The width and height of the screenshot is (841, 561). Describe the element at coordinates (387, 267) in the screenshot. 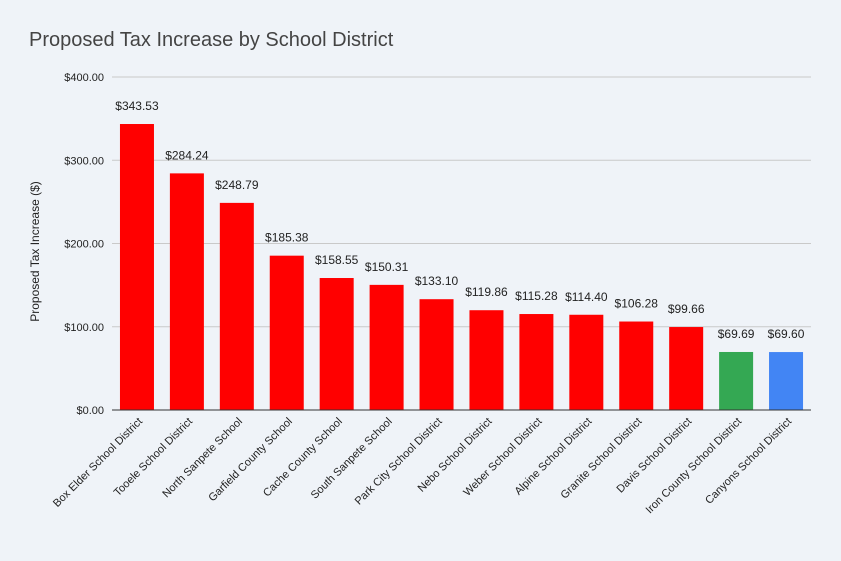

I see `data-label: $150.31` at that location.